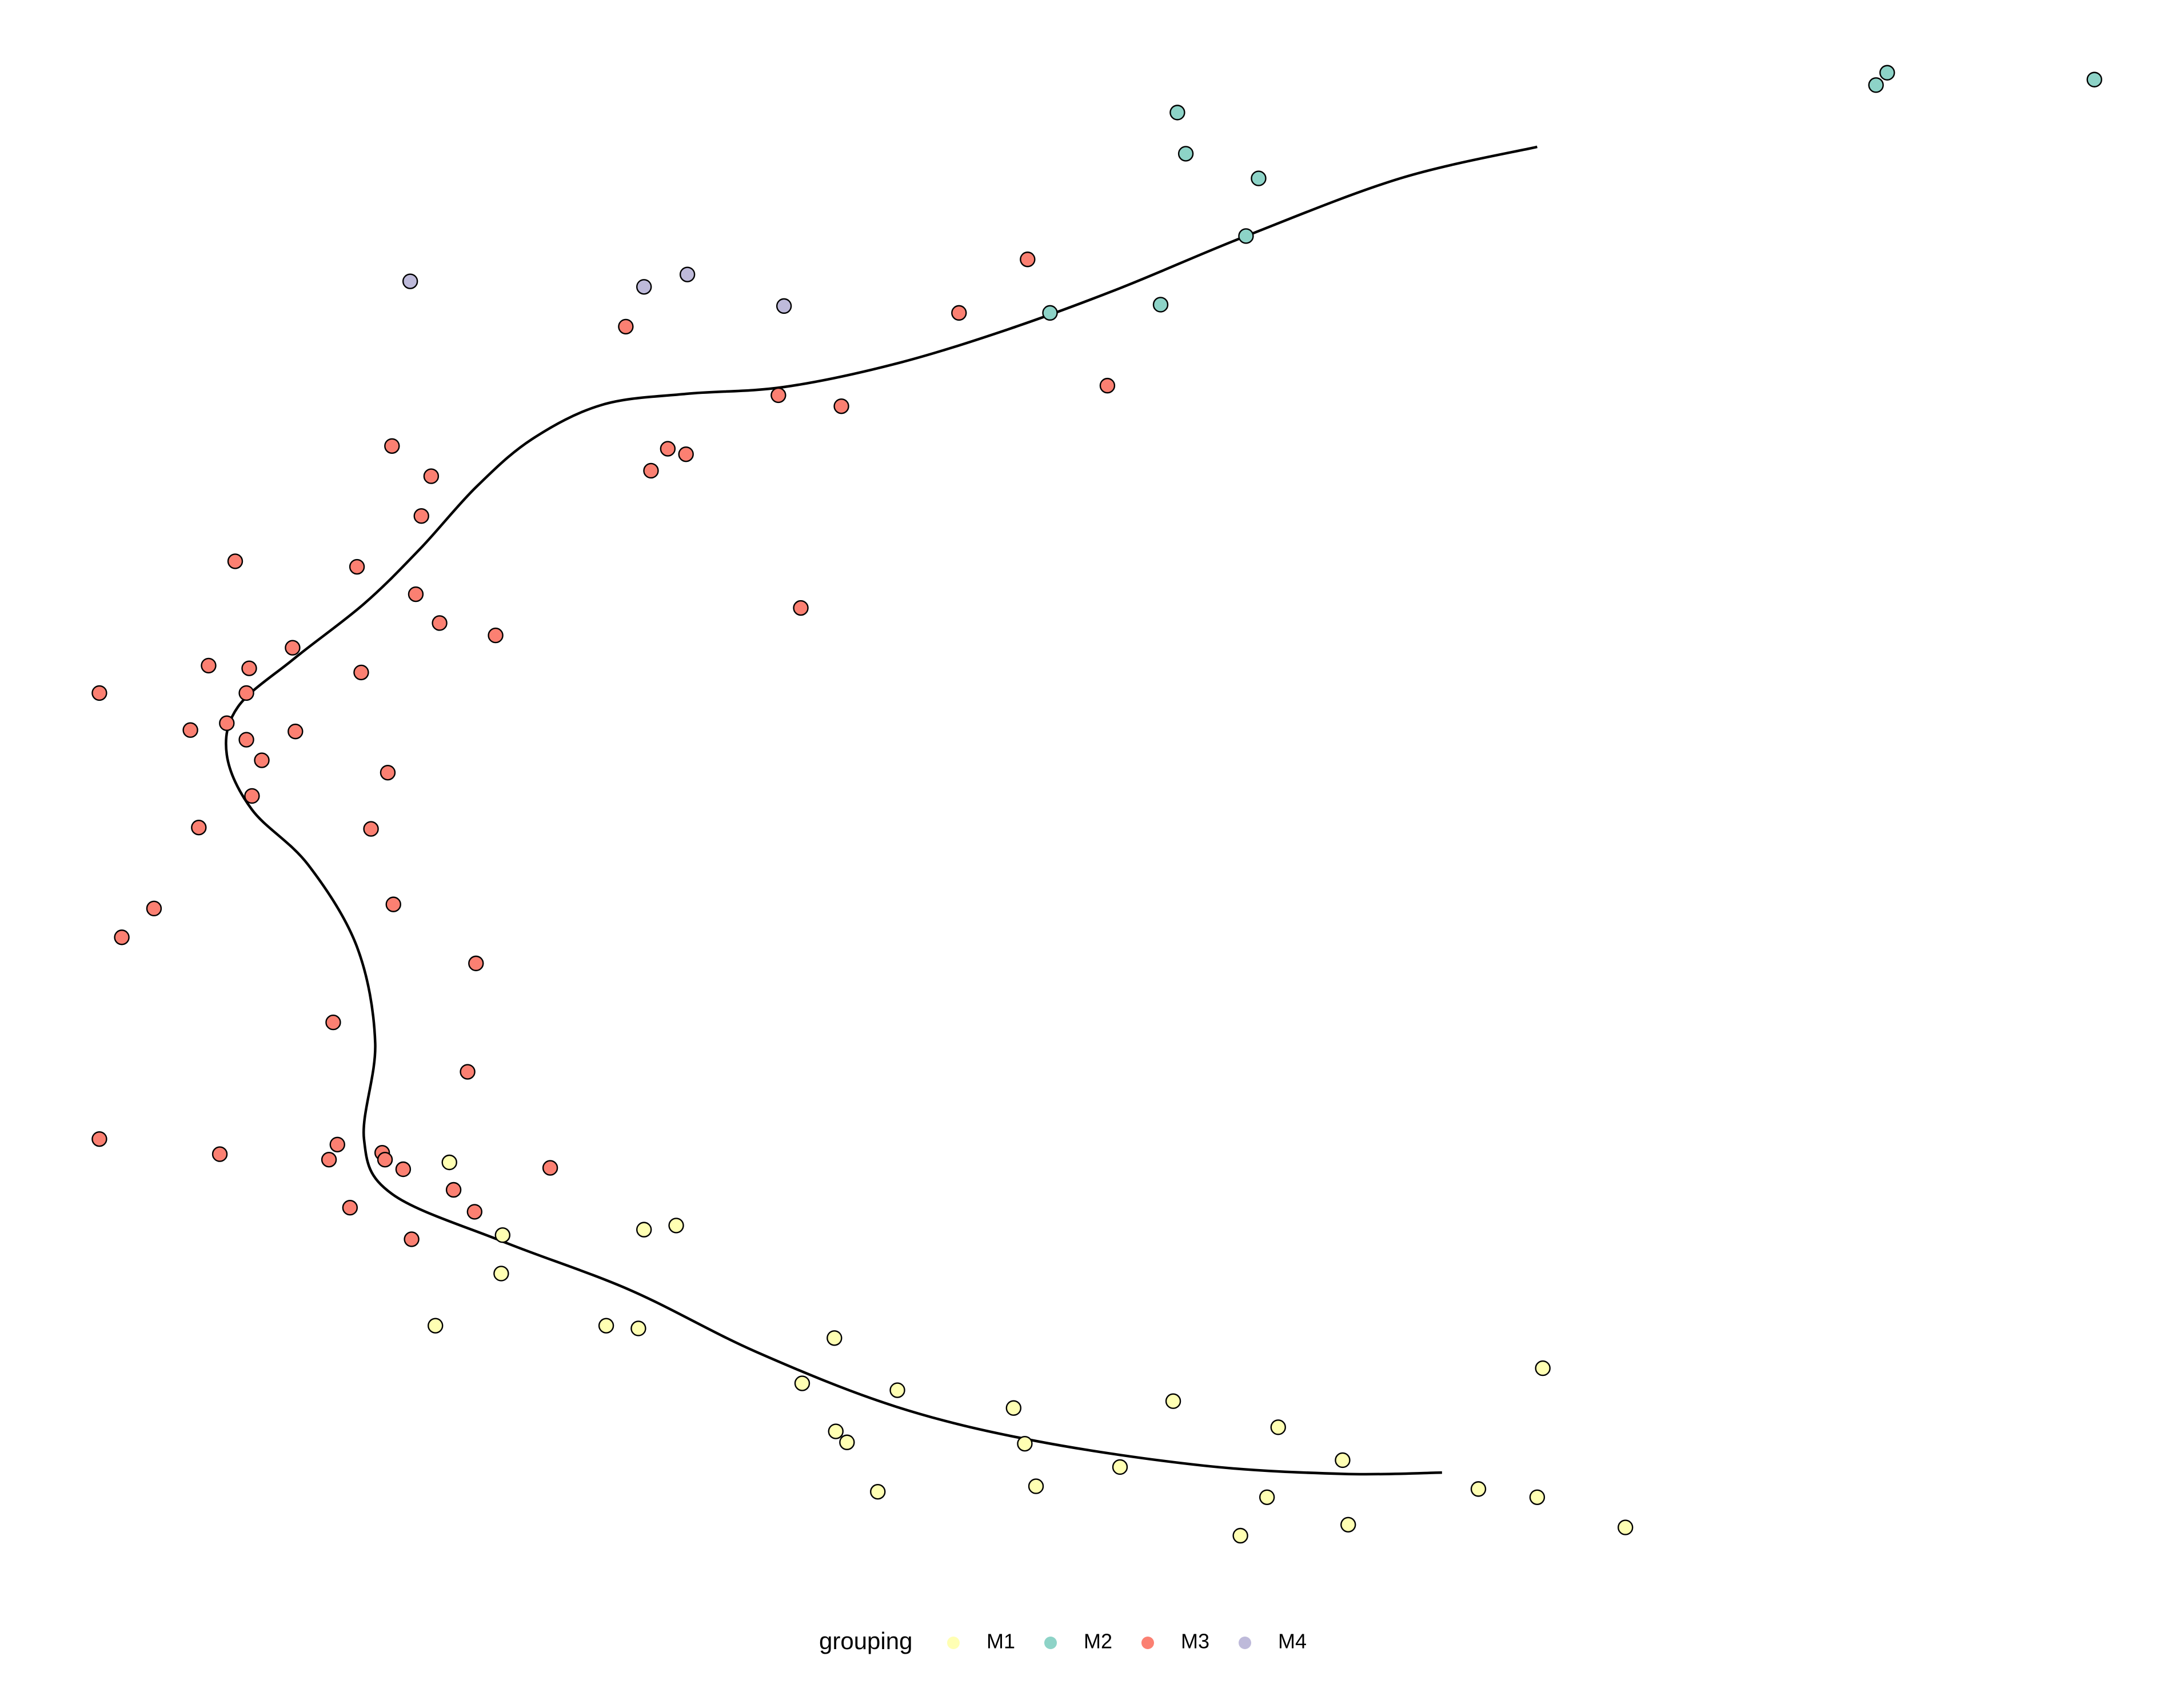 This screenshot has width=2184, height=1688. Describe the element at coordinates (1098, 1641) in the screenshot. I see `legend-label: M2` at that location.